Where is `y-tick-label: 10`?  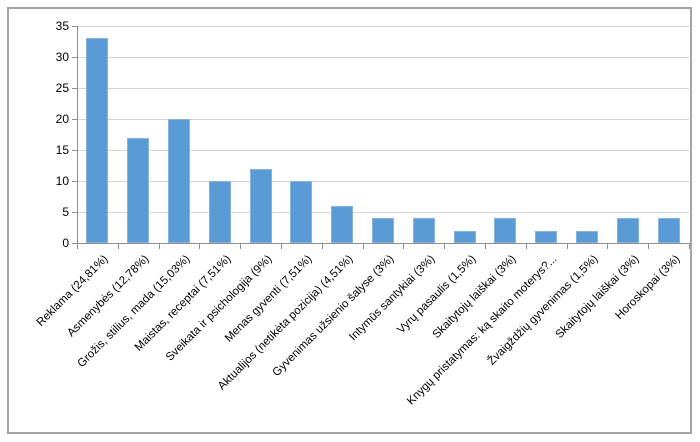 y-tick-label: 10 is located at coordinates (62, 181).